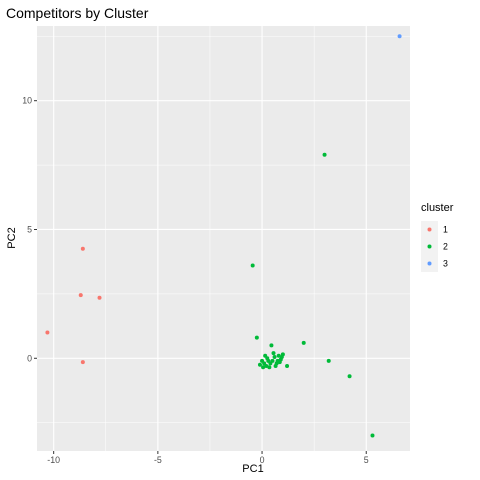  I want to click on legend-title: cluster, so click(437, 208).